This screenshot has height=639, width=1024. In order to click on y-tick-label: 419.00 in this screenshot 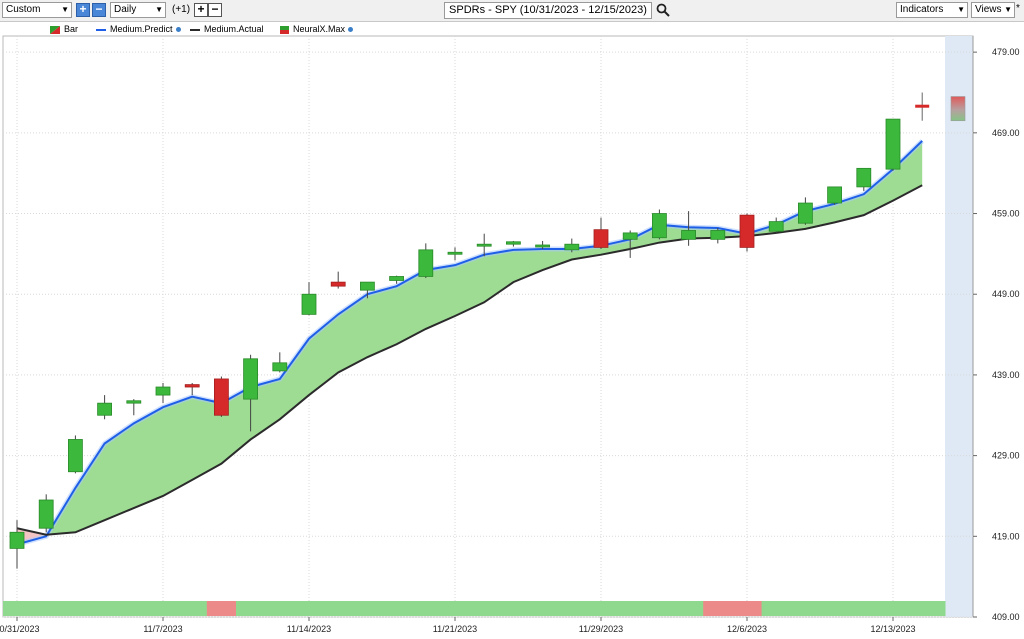, I will do `click(1006, 536)`.